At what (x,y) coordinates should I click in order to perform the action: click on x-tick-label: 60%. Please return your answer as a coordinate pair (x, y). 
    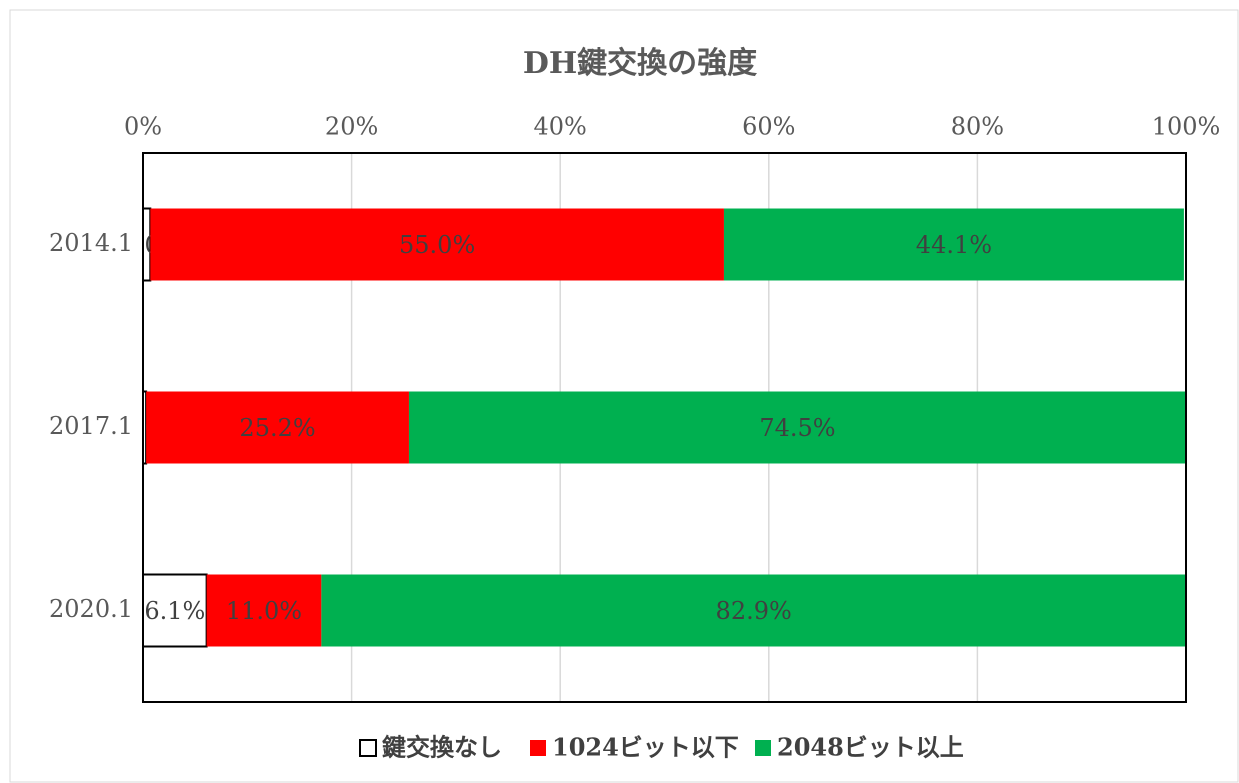
    Looking at the image, I should click on (768, 127).